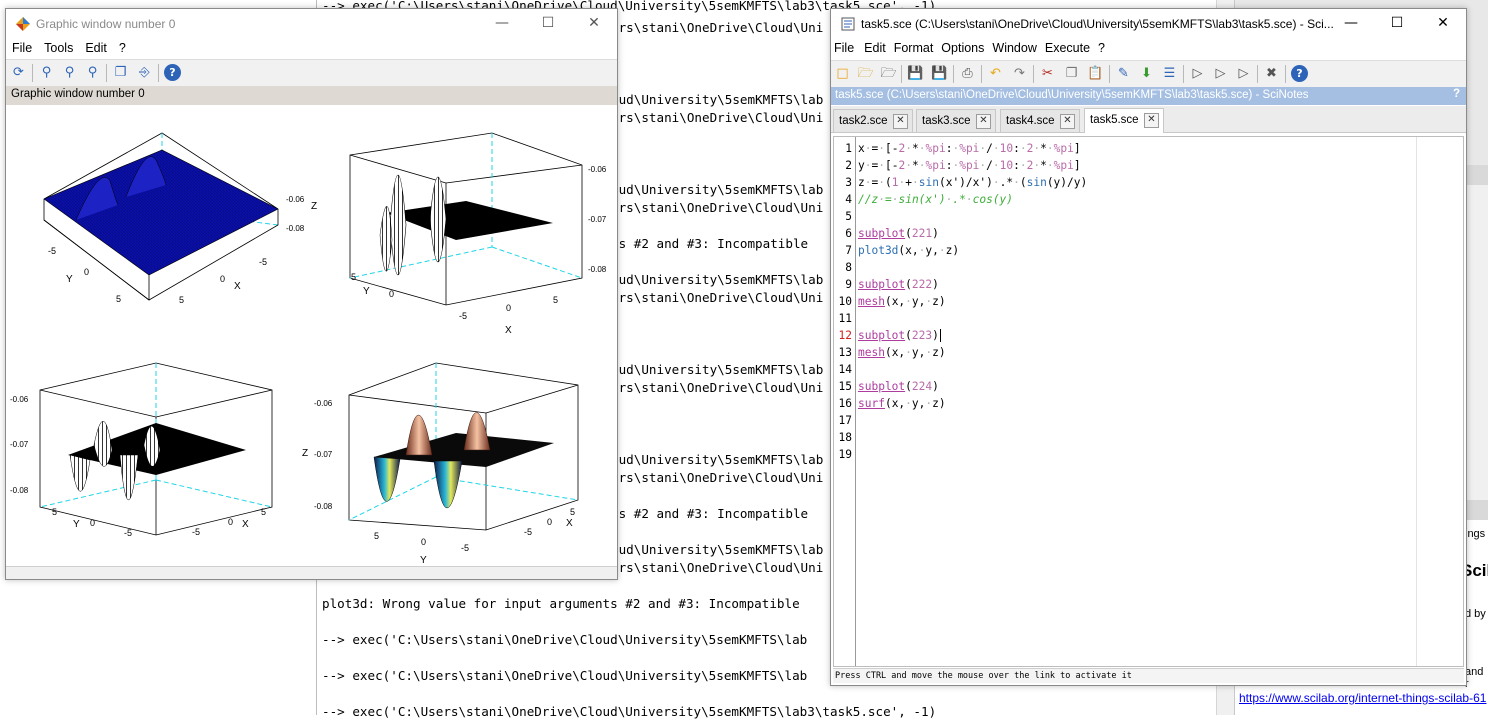  I want to click on code-line: y·=·[-2·*·%pi:·%pi·/·10:·2·*·%pi], so click(969, 165).